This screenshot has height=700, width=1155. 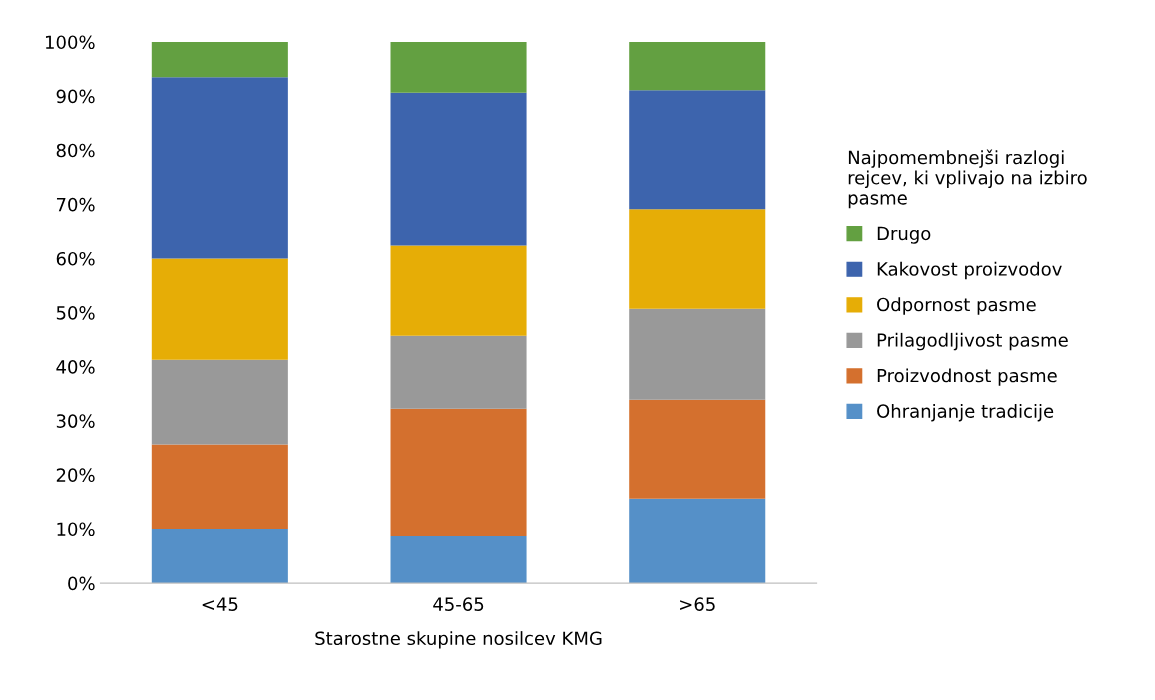 What do you see at coordinates (75, 150) in the screenshot?
I see `y-tick-label: 80%` at bounding box center [75, 150].